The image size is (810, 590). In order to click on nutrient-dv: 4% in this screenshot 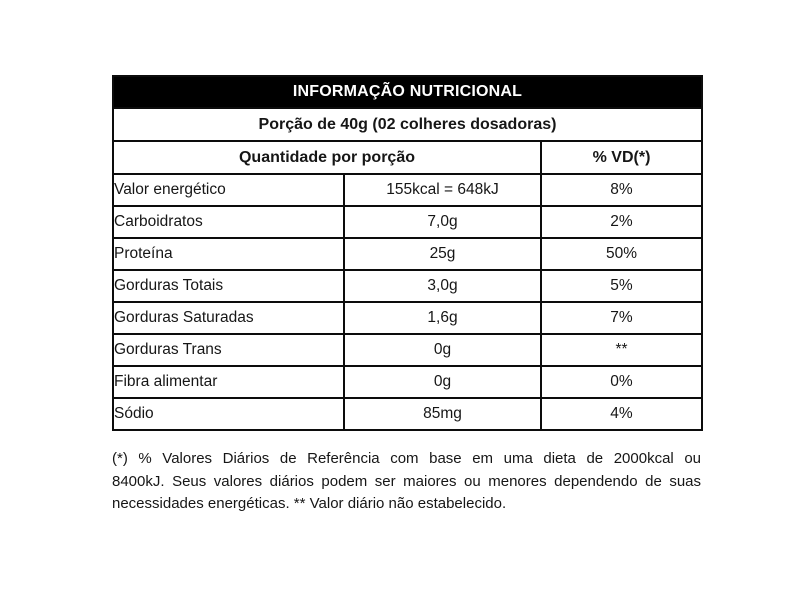, I will do `click(621, 414)`.